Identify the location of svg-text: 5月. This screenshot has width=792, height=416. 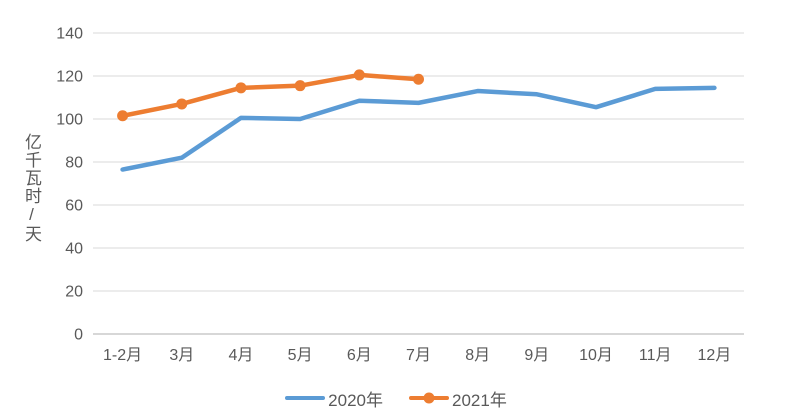
(300, 355).